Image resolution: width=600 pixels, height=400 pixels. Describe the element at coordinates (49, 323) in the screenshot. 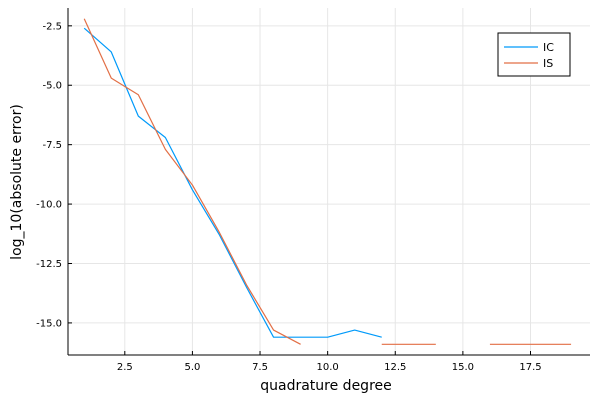

I see `y-tick-label: -15.0` at that location.